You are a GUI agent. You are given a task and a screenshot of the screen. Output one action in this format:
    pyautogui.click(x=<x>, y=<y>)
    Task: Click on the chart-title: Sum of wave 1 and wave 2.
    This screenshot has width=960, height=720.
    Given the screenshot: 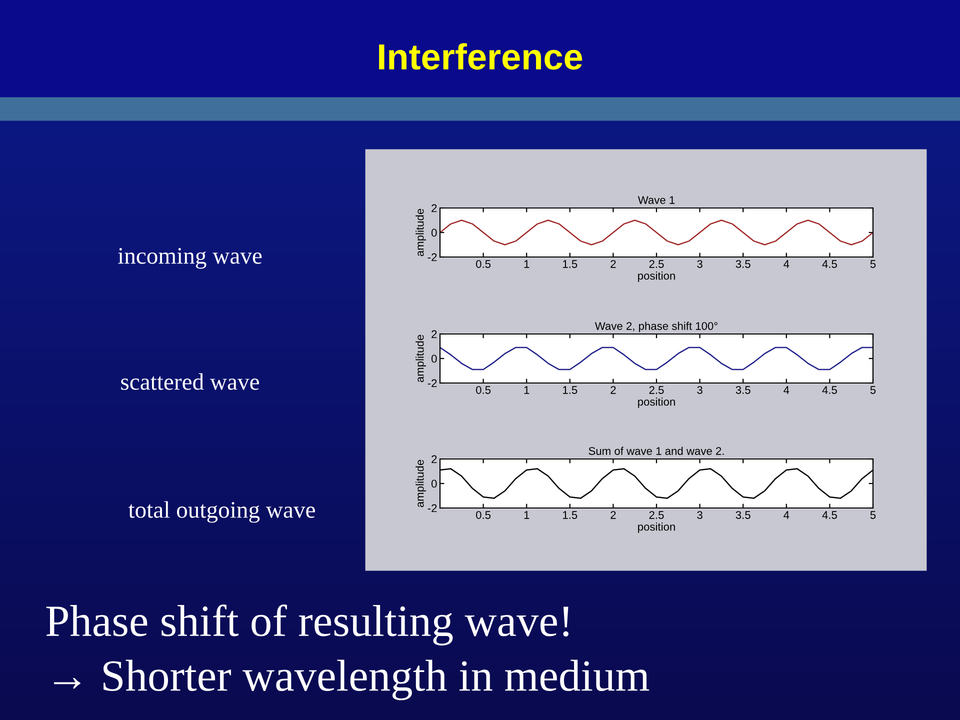 What is the action you would take?
    pyautogui.click(x=656, y=450)
    